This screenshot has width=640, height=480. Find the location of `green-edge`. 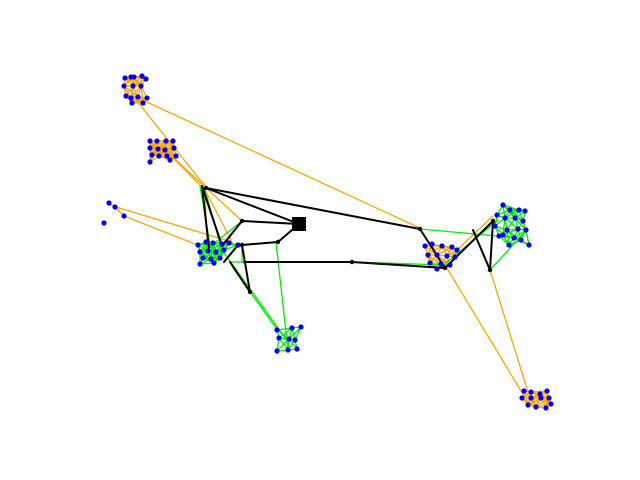

green-edge is located at coordinates (282, 296).